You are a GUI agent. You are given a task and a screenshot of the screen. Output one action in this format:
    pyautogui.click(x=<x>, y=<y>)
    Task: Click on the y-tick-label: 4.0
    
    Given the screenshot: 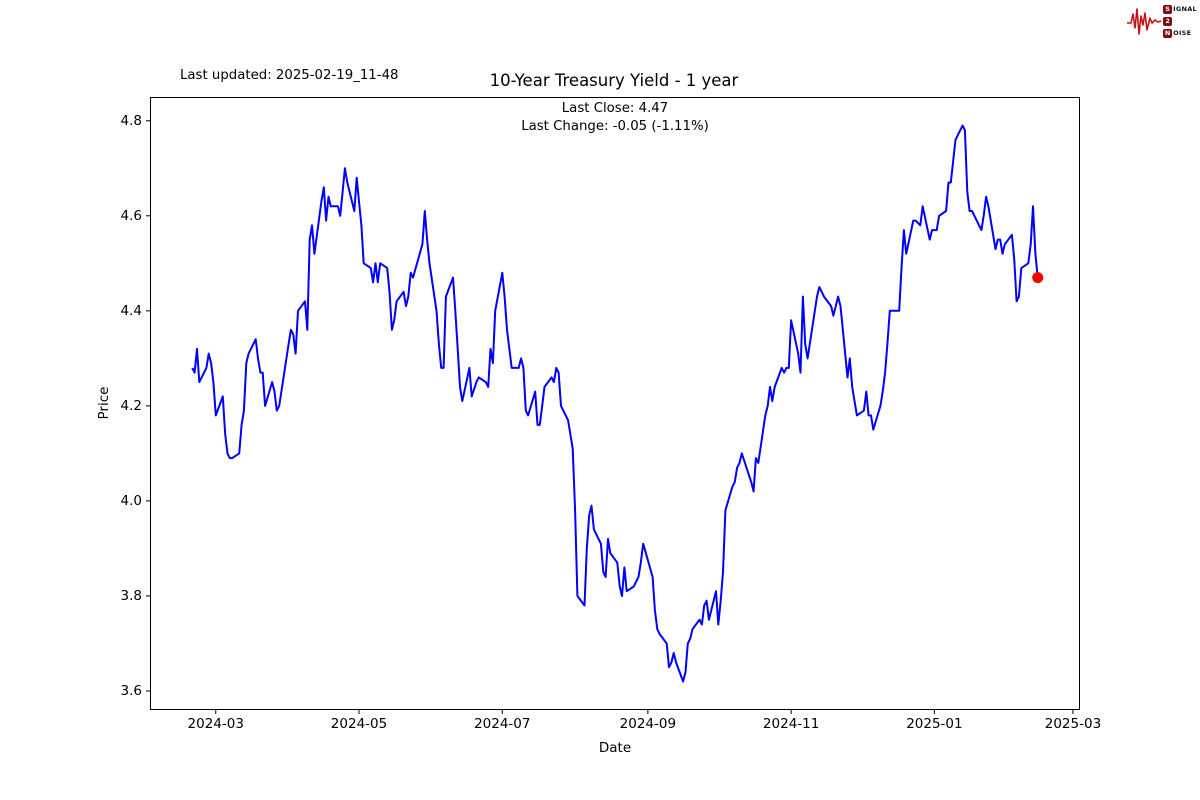 What is the action you would take?
    pyautogui.click(x=131, y=500)
    